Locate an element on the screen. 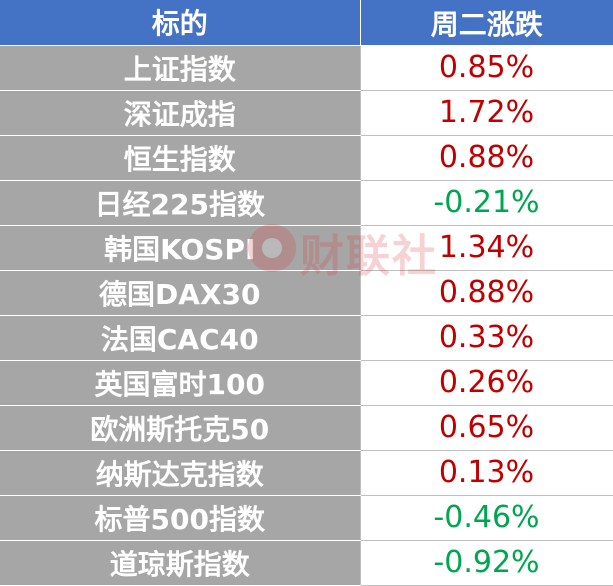 This screenshot has height=586, width=613. table-row: 深证成指 1.72% is located at coordinates (306, 112).